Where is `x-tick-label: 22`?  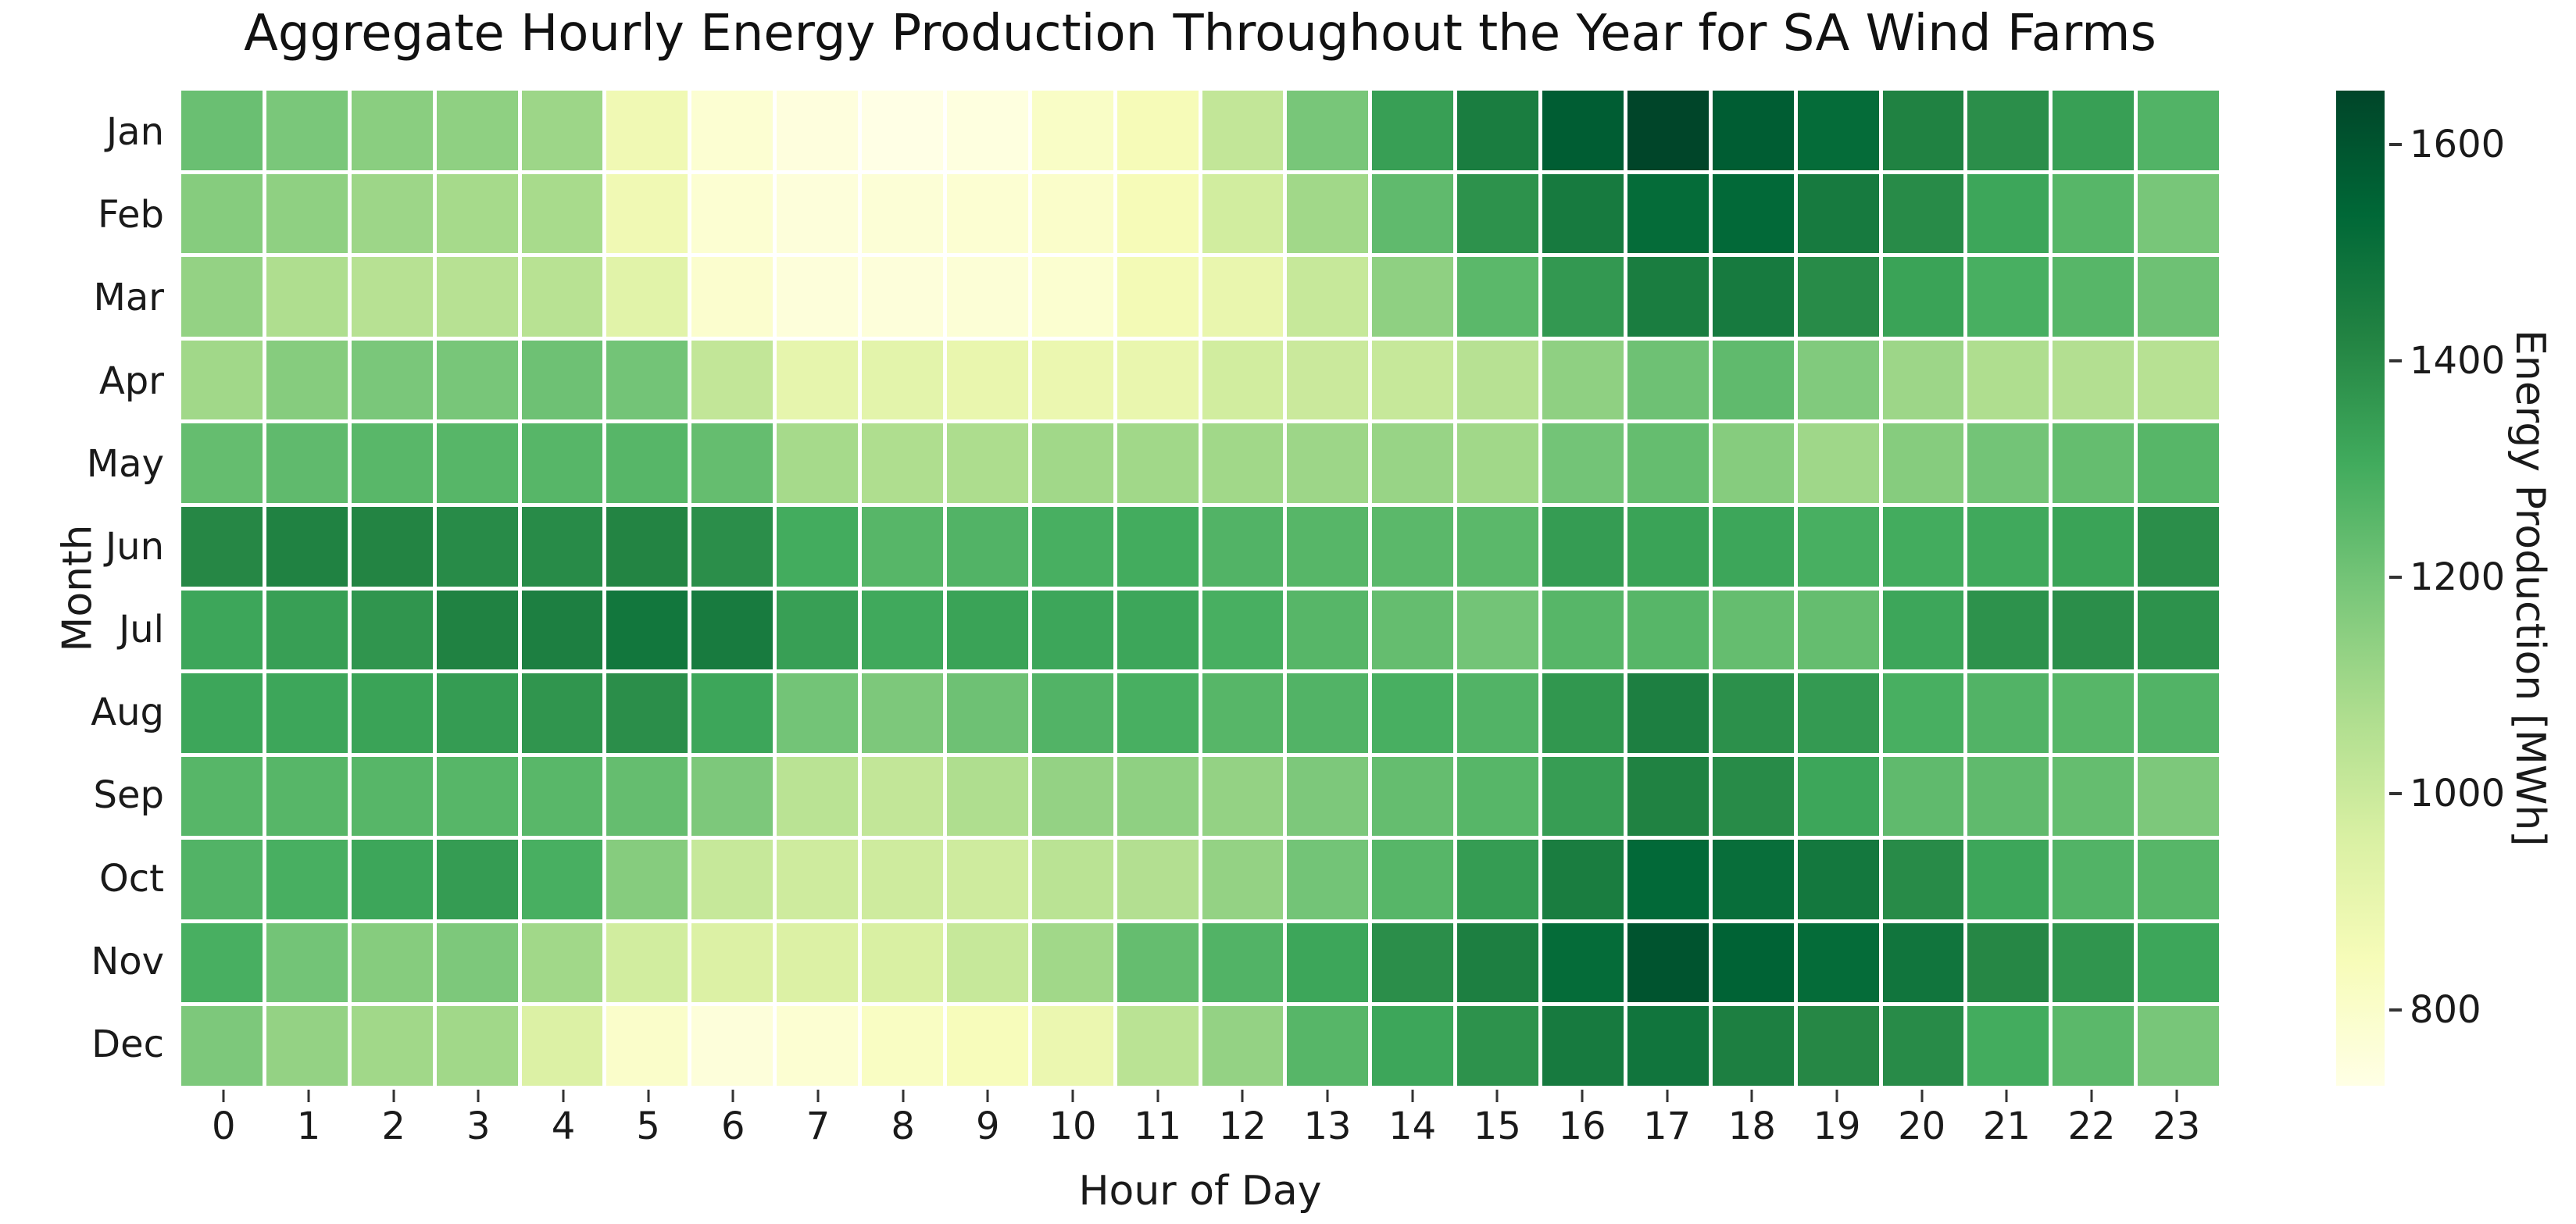
x-tick-label: 22 is located at coordinates (2092, 1126).